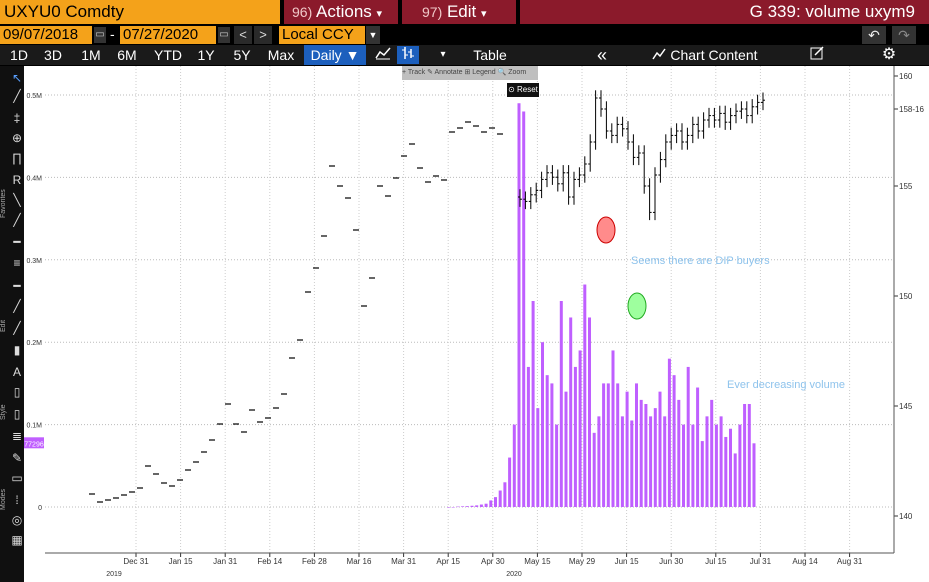 The height and width of the screenshot is (582, 929). What do you see at coordinates (243, 35) in the screenshot?
I see `prev-period-button: <` at bounding box center [243, 35].